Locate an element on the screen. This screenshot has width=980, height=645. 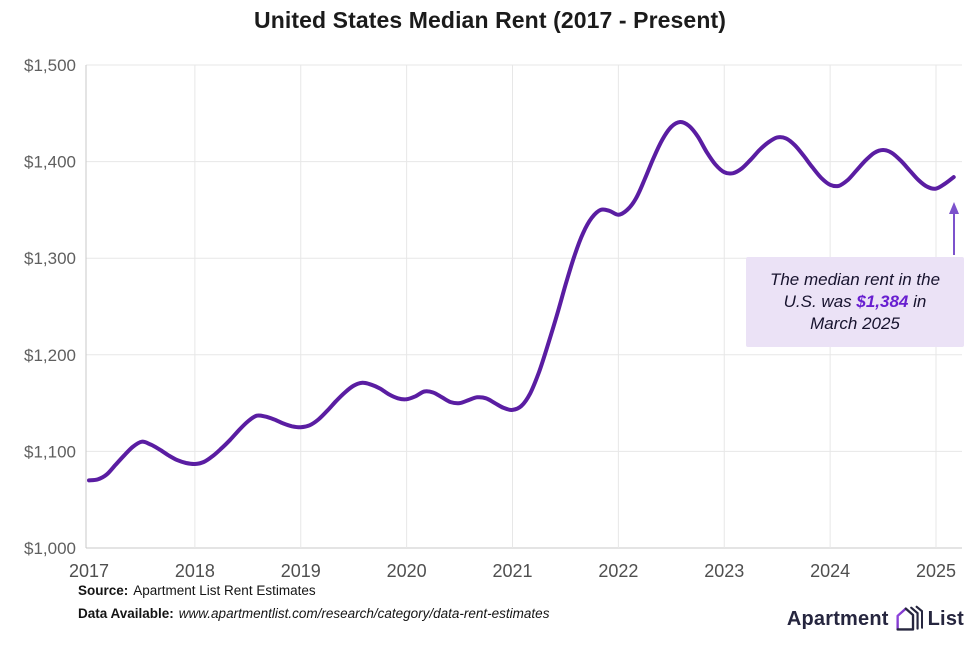
annotation-line3: March 2025 is located at coordinates (855, 323).